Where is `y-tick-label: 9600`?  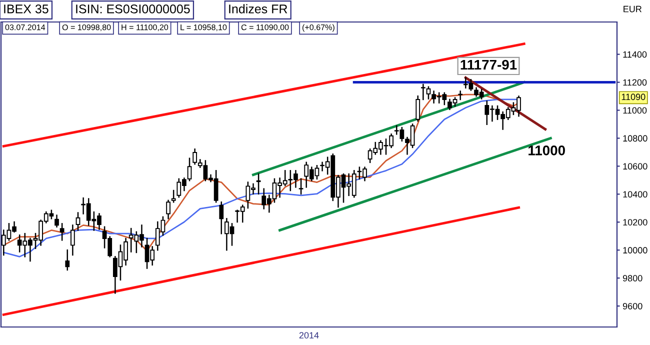
y-tick-label: 9600 is located at coordinates (632, 306).